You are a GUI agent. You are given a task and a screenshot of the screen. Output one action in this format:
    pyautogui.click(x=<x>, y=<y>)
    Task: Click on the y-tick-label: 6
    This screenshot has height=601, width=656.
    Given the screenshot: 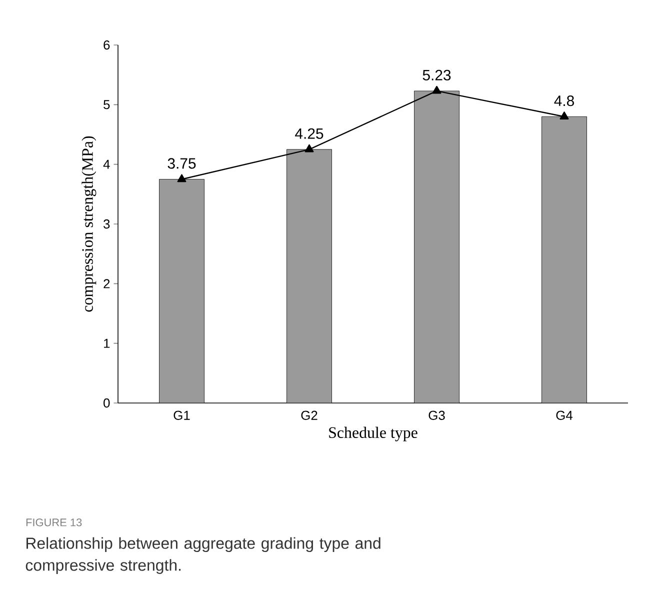 What is the action you would take?
    pyautogui.click(x=107, y=45)
    